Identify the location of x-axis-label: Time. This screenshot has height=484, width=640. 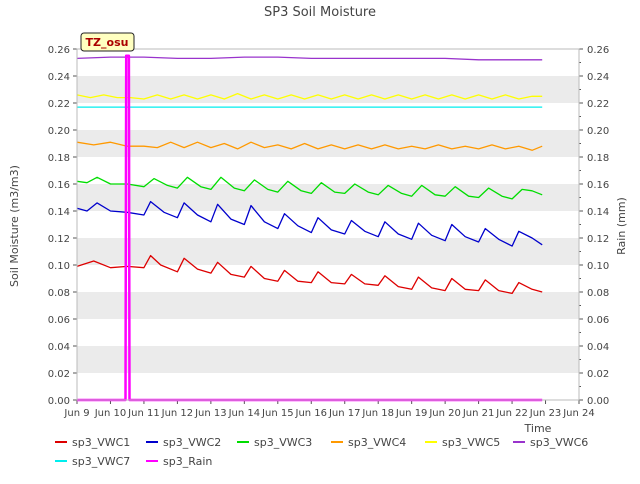
(538, 428).